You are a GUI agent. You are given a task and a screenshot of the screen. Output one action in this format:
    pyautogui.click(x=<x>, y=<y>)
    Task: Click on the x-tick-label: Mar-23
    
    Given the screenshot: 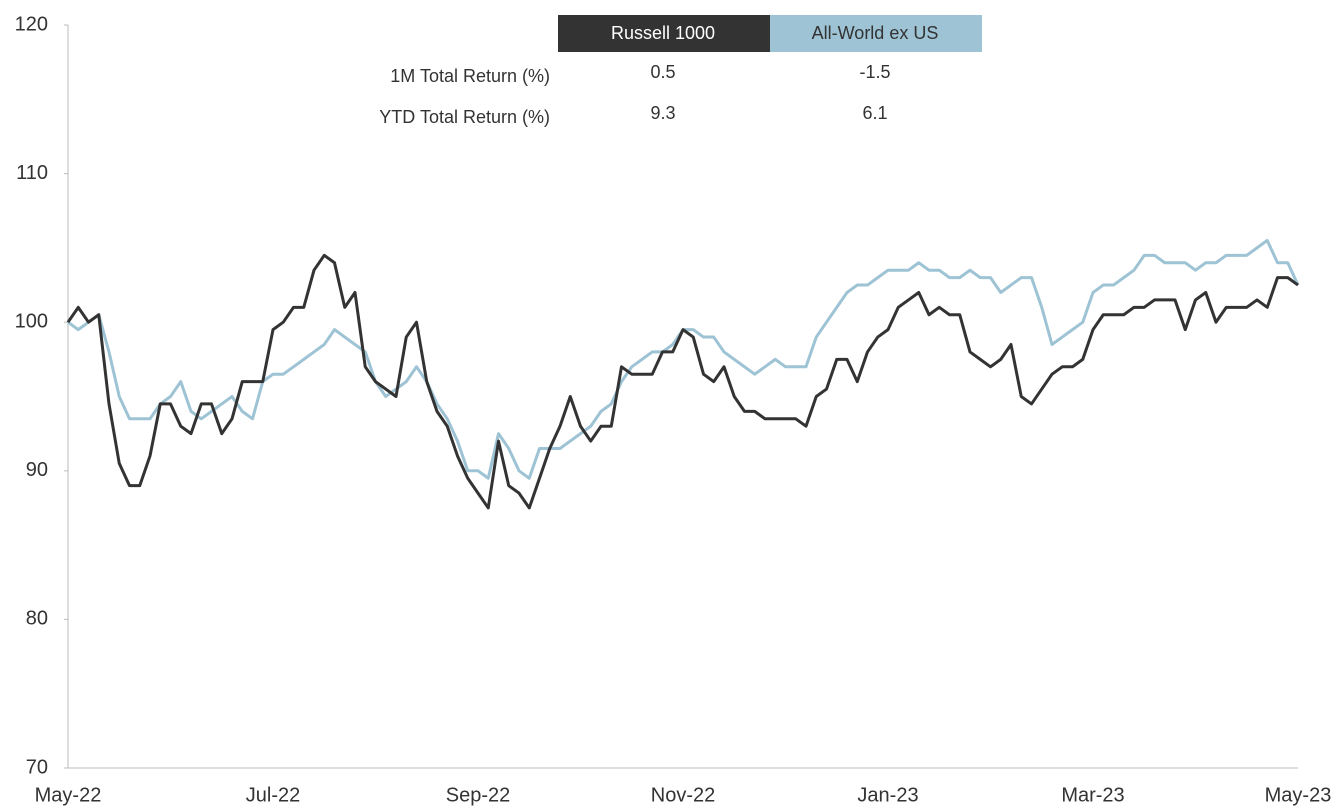 What is the action you would take?
    pyautogui.click(x=1092, y=795)
    